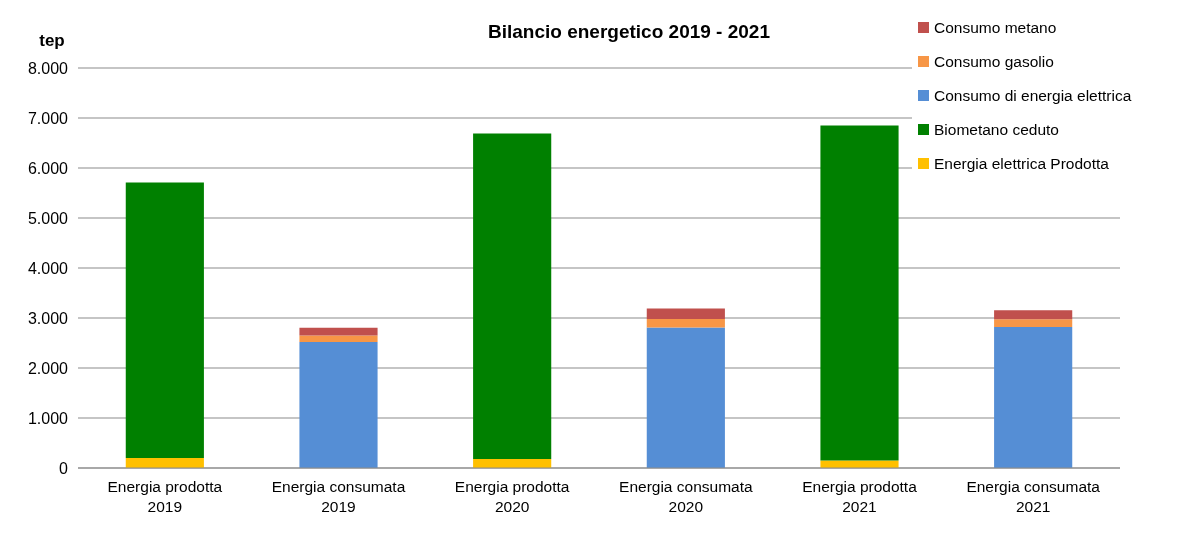  I want to click on legend-label: Consumo metano, so click(995, 28).